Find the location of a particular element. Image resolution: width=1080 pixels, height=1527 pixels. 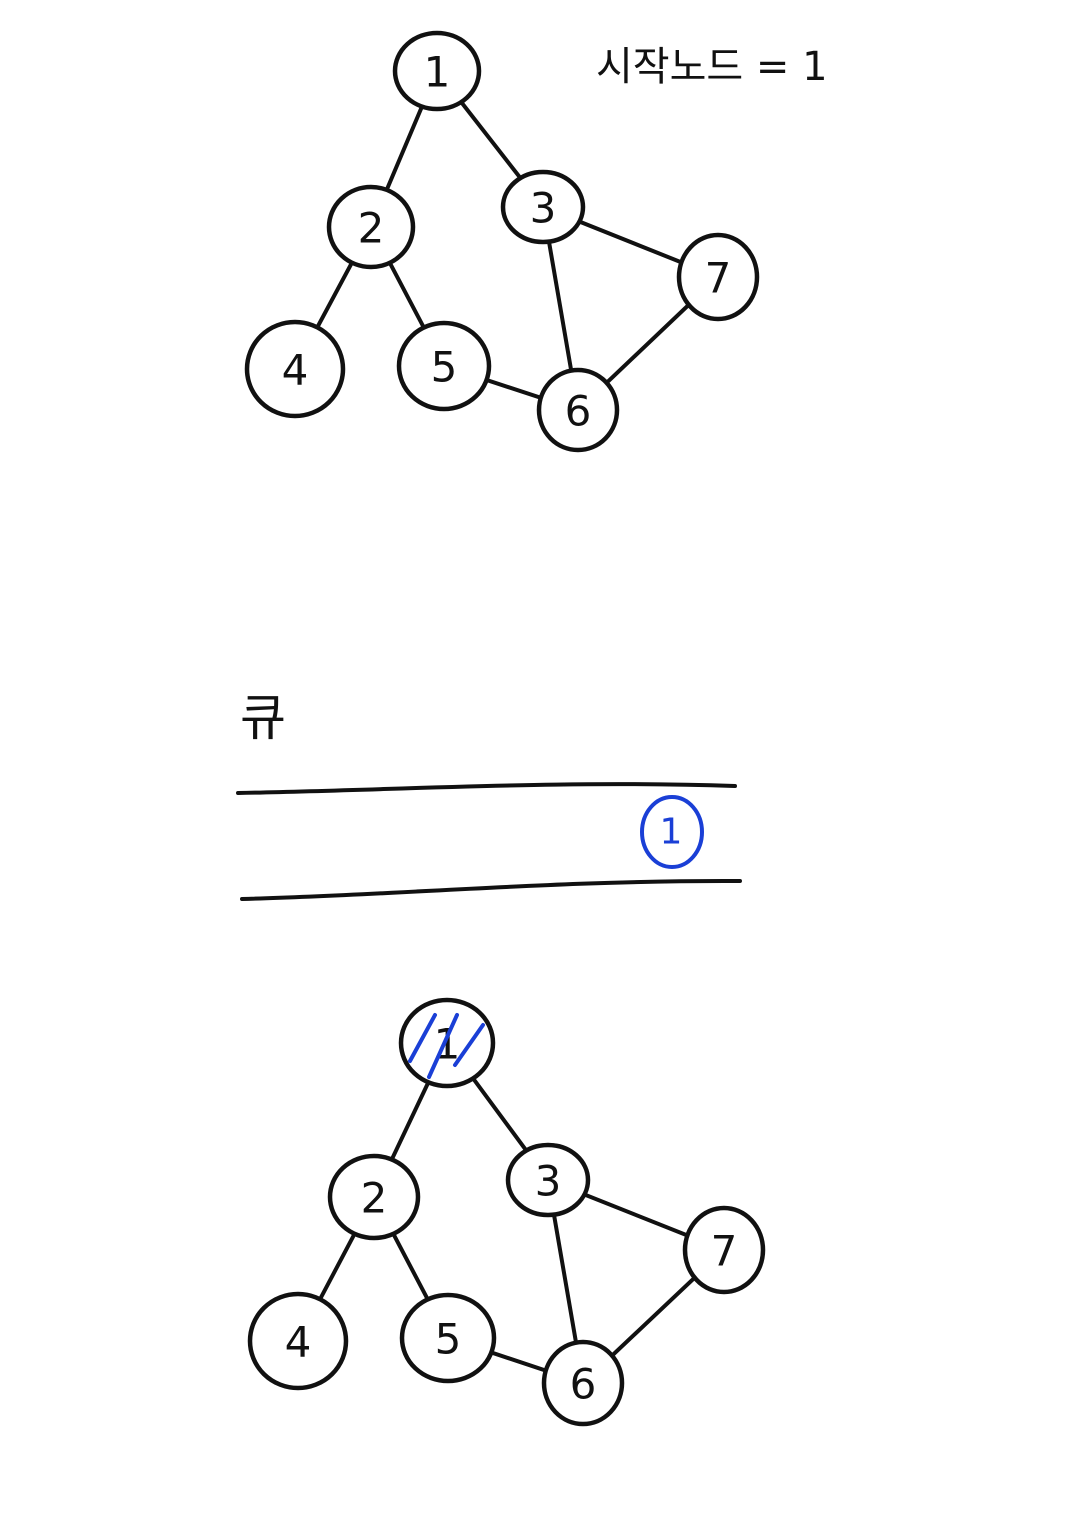

queue-item-circle is located at coordinates (672, 832).